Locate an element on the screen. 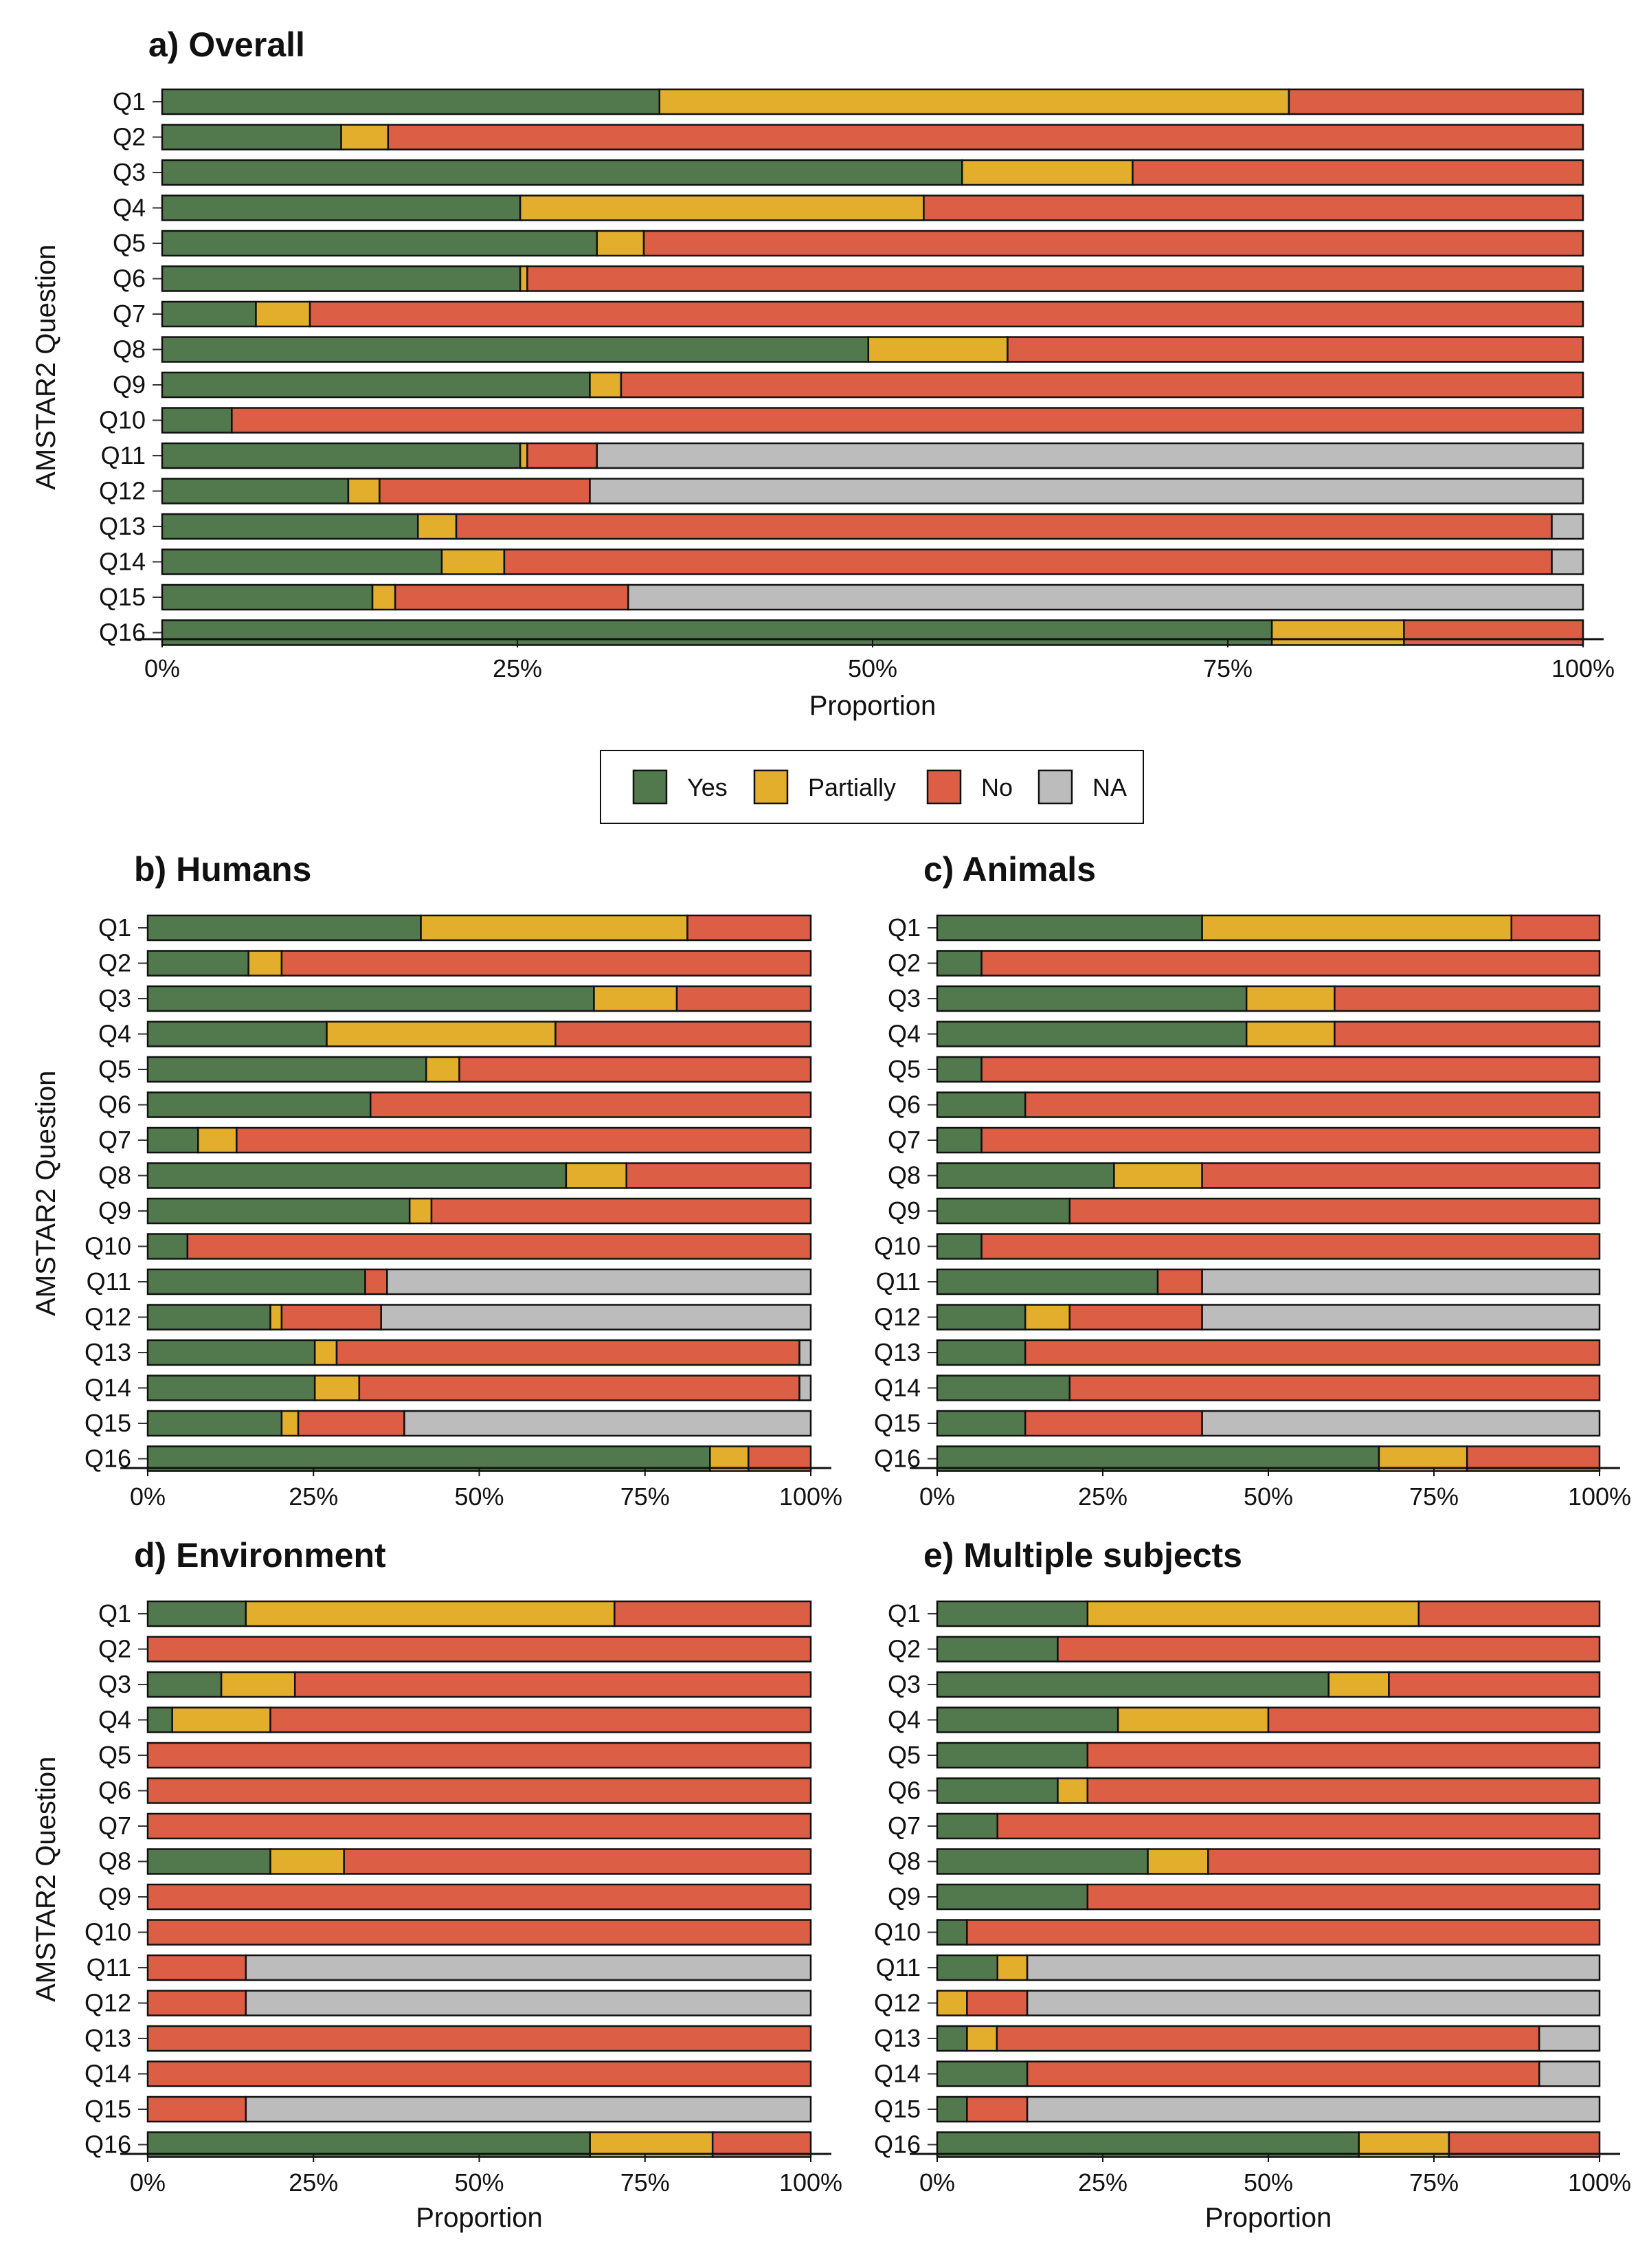 The height and width of the screenshot is (2268, 1649). x-tick-label: 100% is located at coordinates (1599, 1497).